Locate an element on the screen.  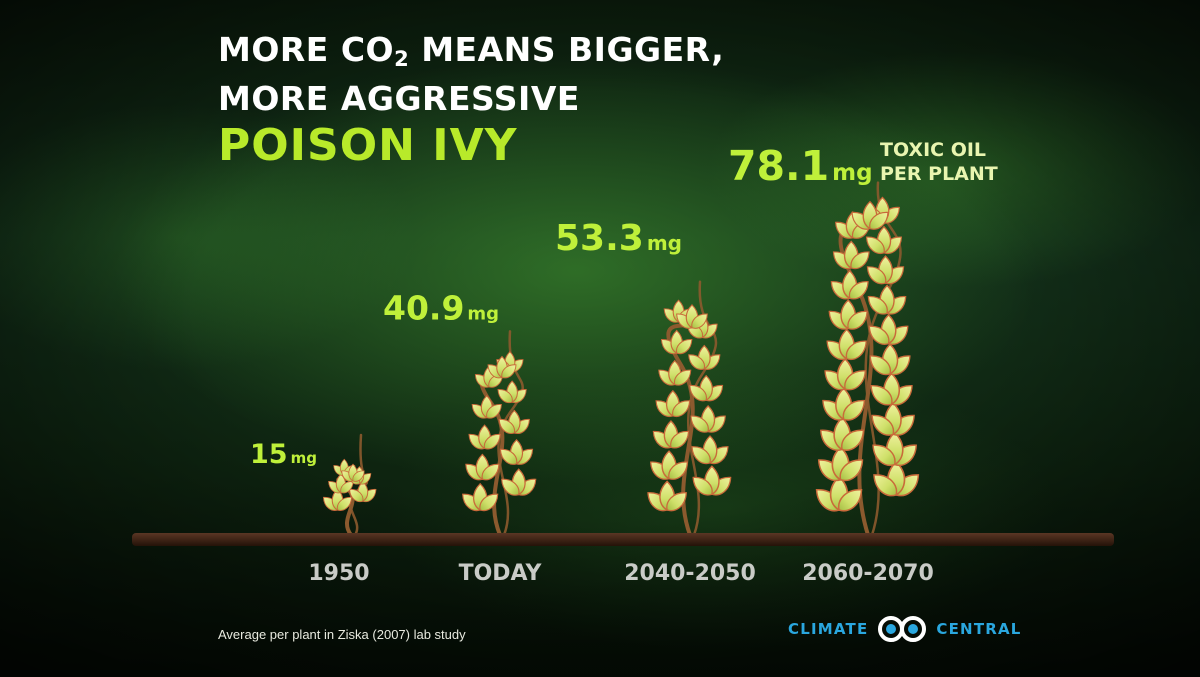
value-number: 78.1 is located at coordinates (778, 166).